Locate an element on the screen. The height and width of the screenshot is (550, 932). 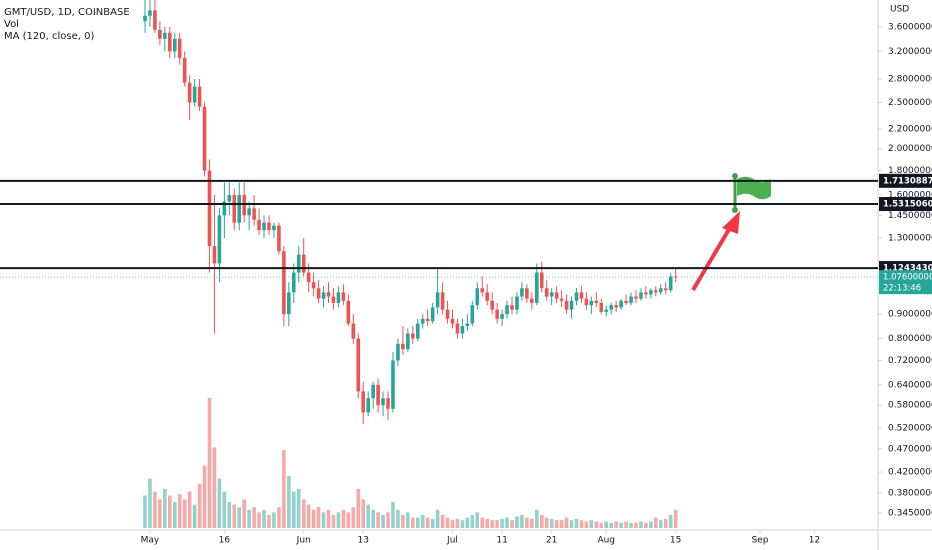
price-label-box is located at coordinates (905, 180).